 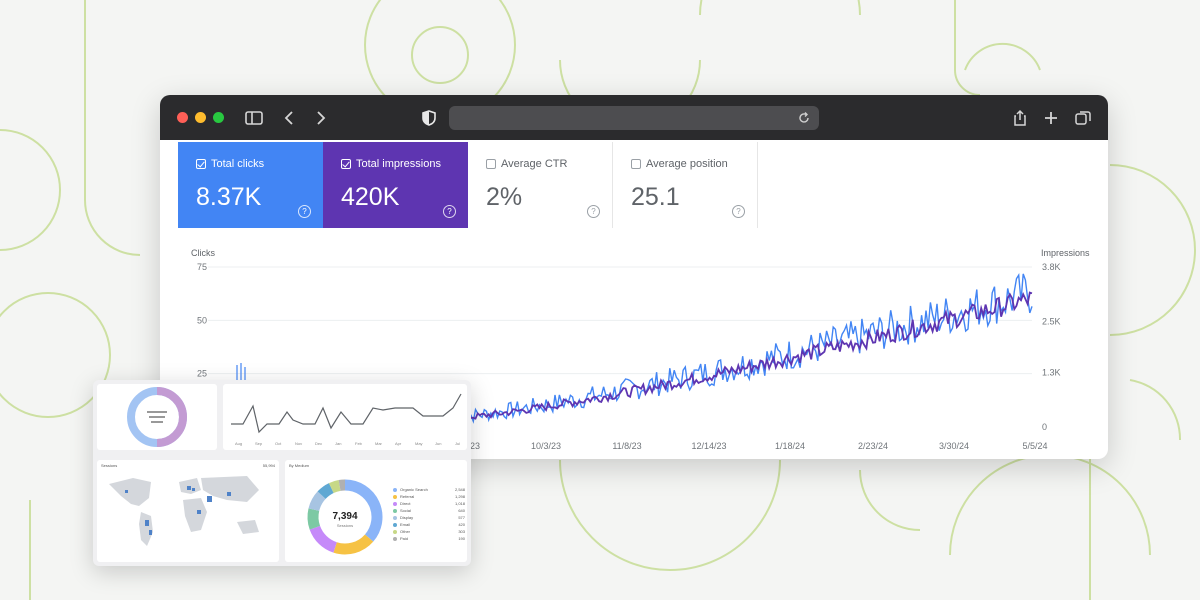 I want to click on x-tick-label: 3/30/24, so click(x=954, y=446).